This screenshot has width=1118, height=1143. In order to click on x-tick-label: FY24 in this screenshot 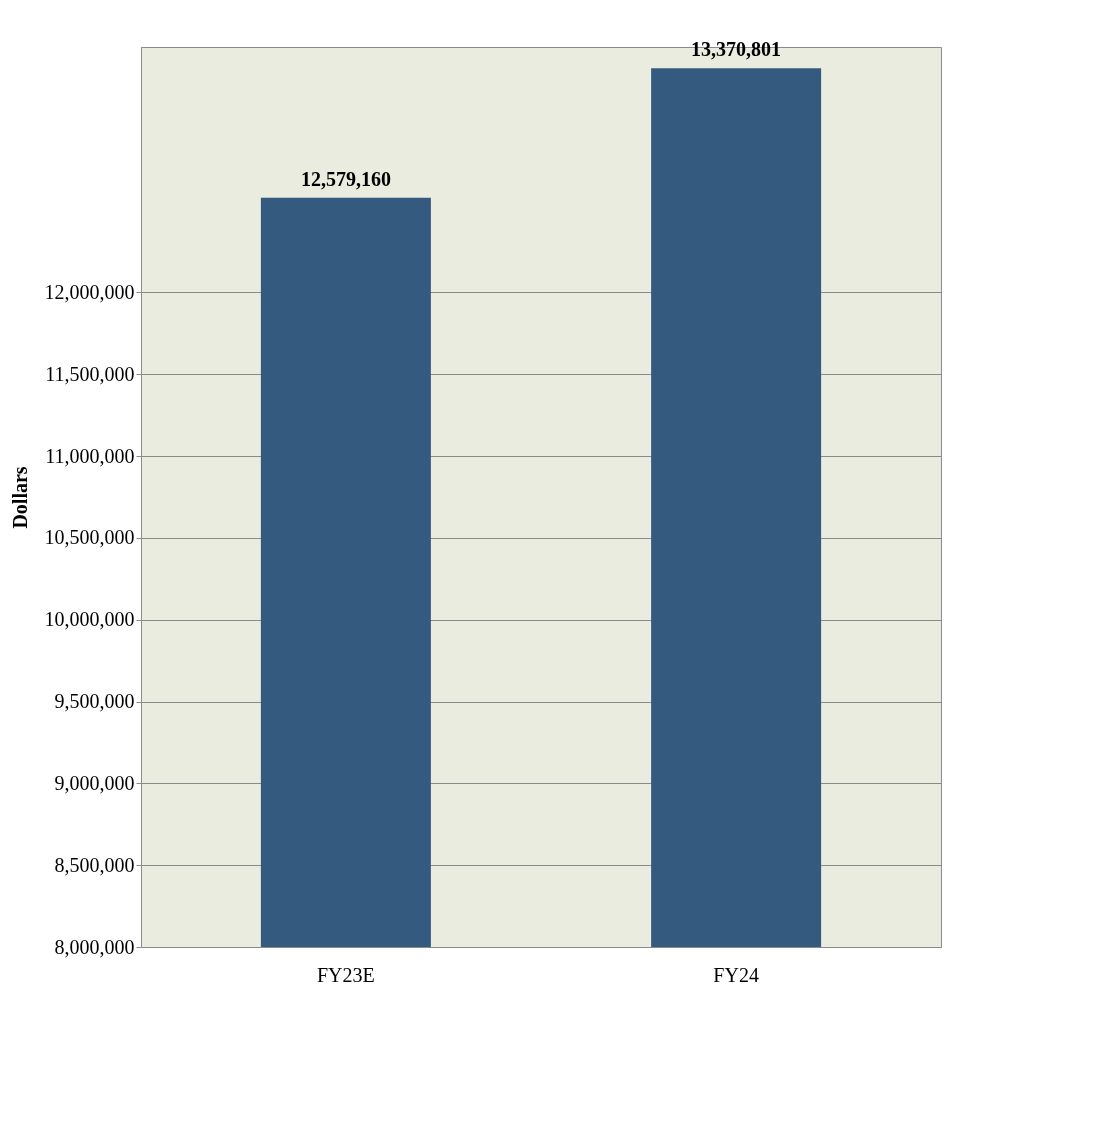, I will do `click(736, 974)`.